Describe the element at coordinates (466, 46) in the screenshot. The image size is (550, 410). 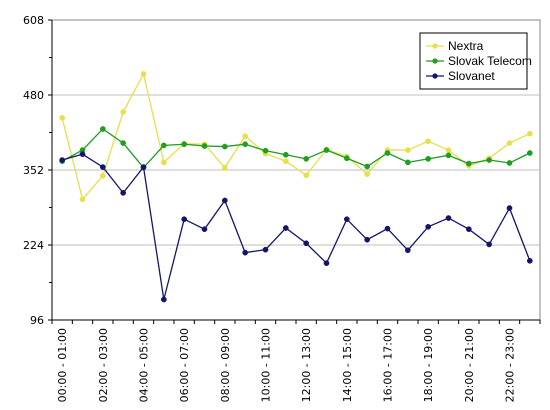
I see `legend-label: Nextra` at that location.